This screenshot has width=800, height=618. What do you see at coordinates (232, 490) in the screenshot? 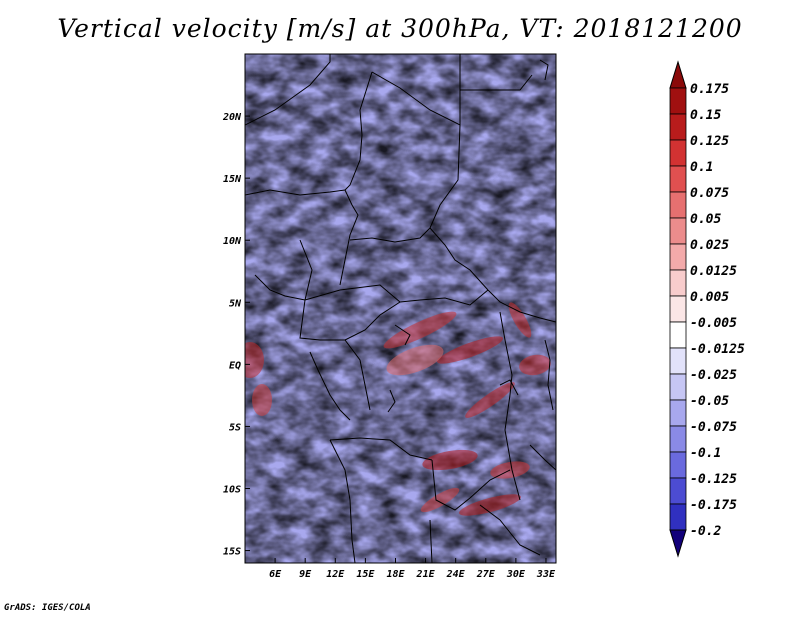
I see `lat-tick-label: 10S` at bounding box center [232, 490].